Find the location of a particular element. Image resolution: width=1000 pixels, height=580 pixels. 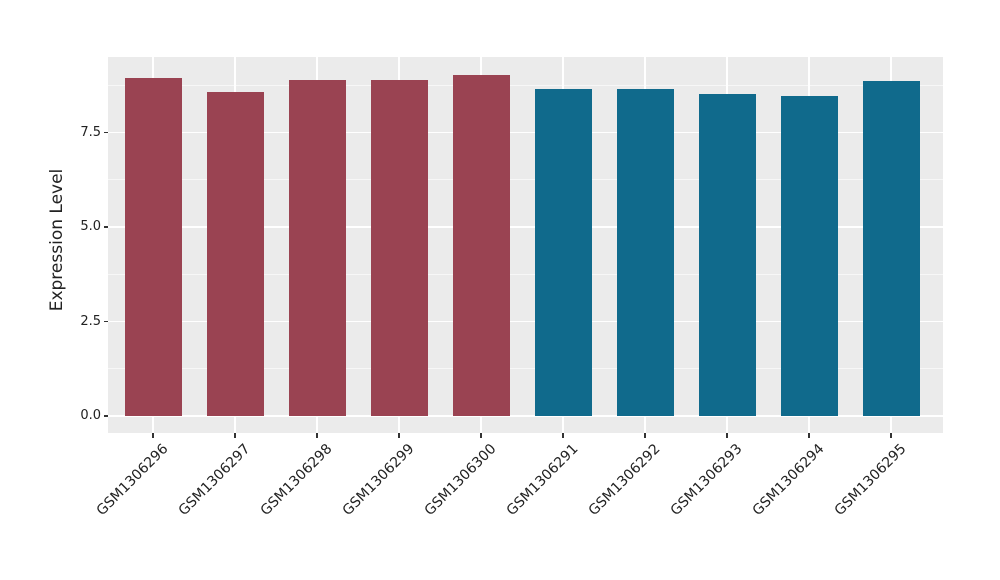

x-tick-label: GSM1306296 is located at coordinates (132, 480).